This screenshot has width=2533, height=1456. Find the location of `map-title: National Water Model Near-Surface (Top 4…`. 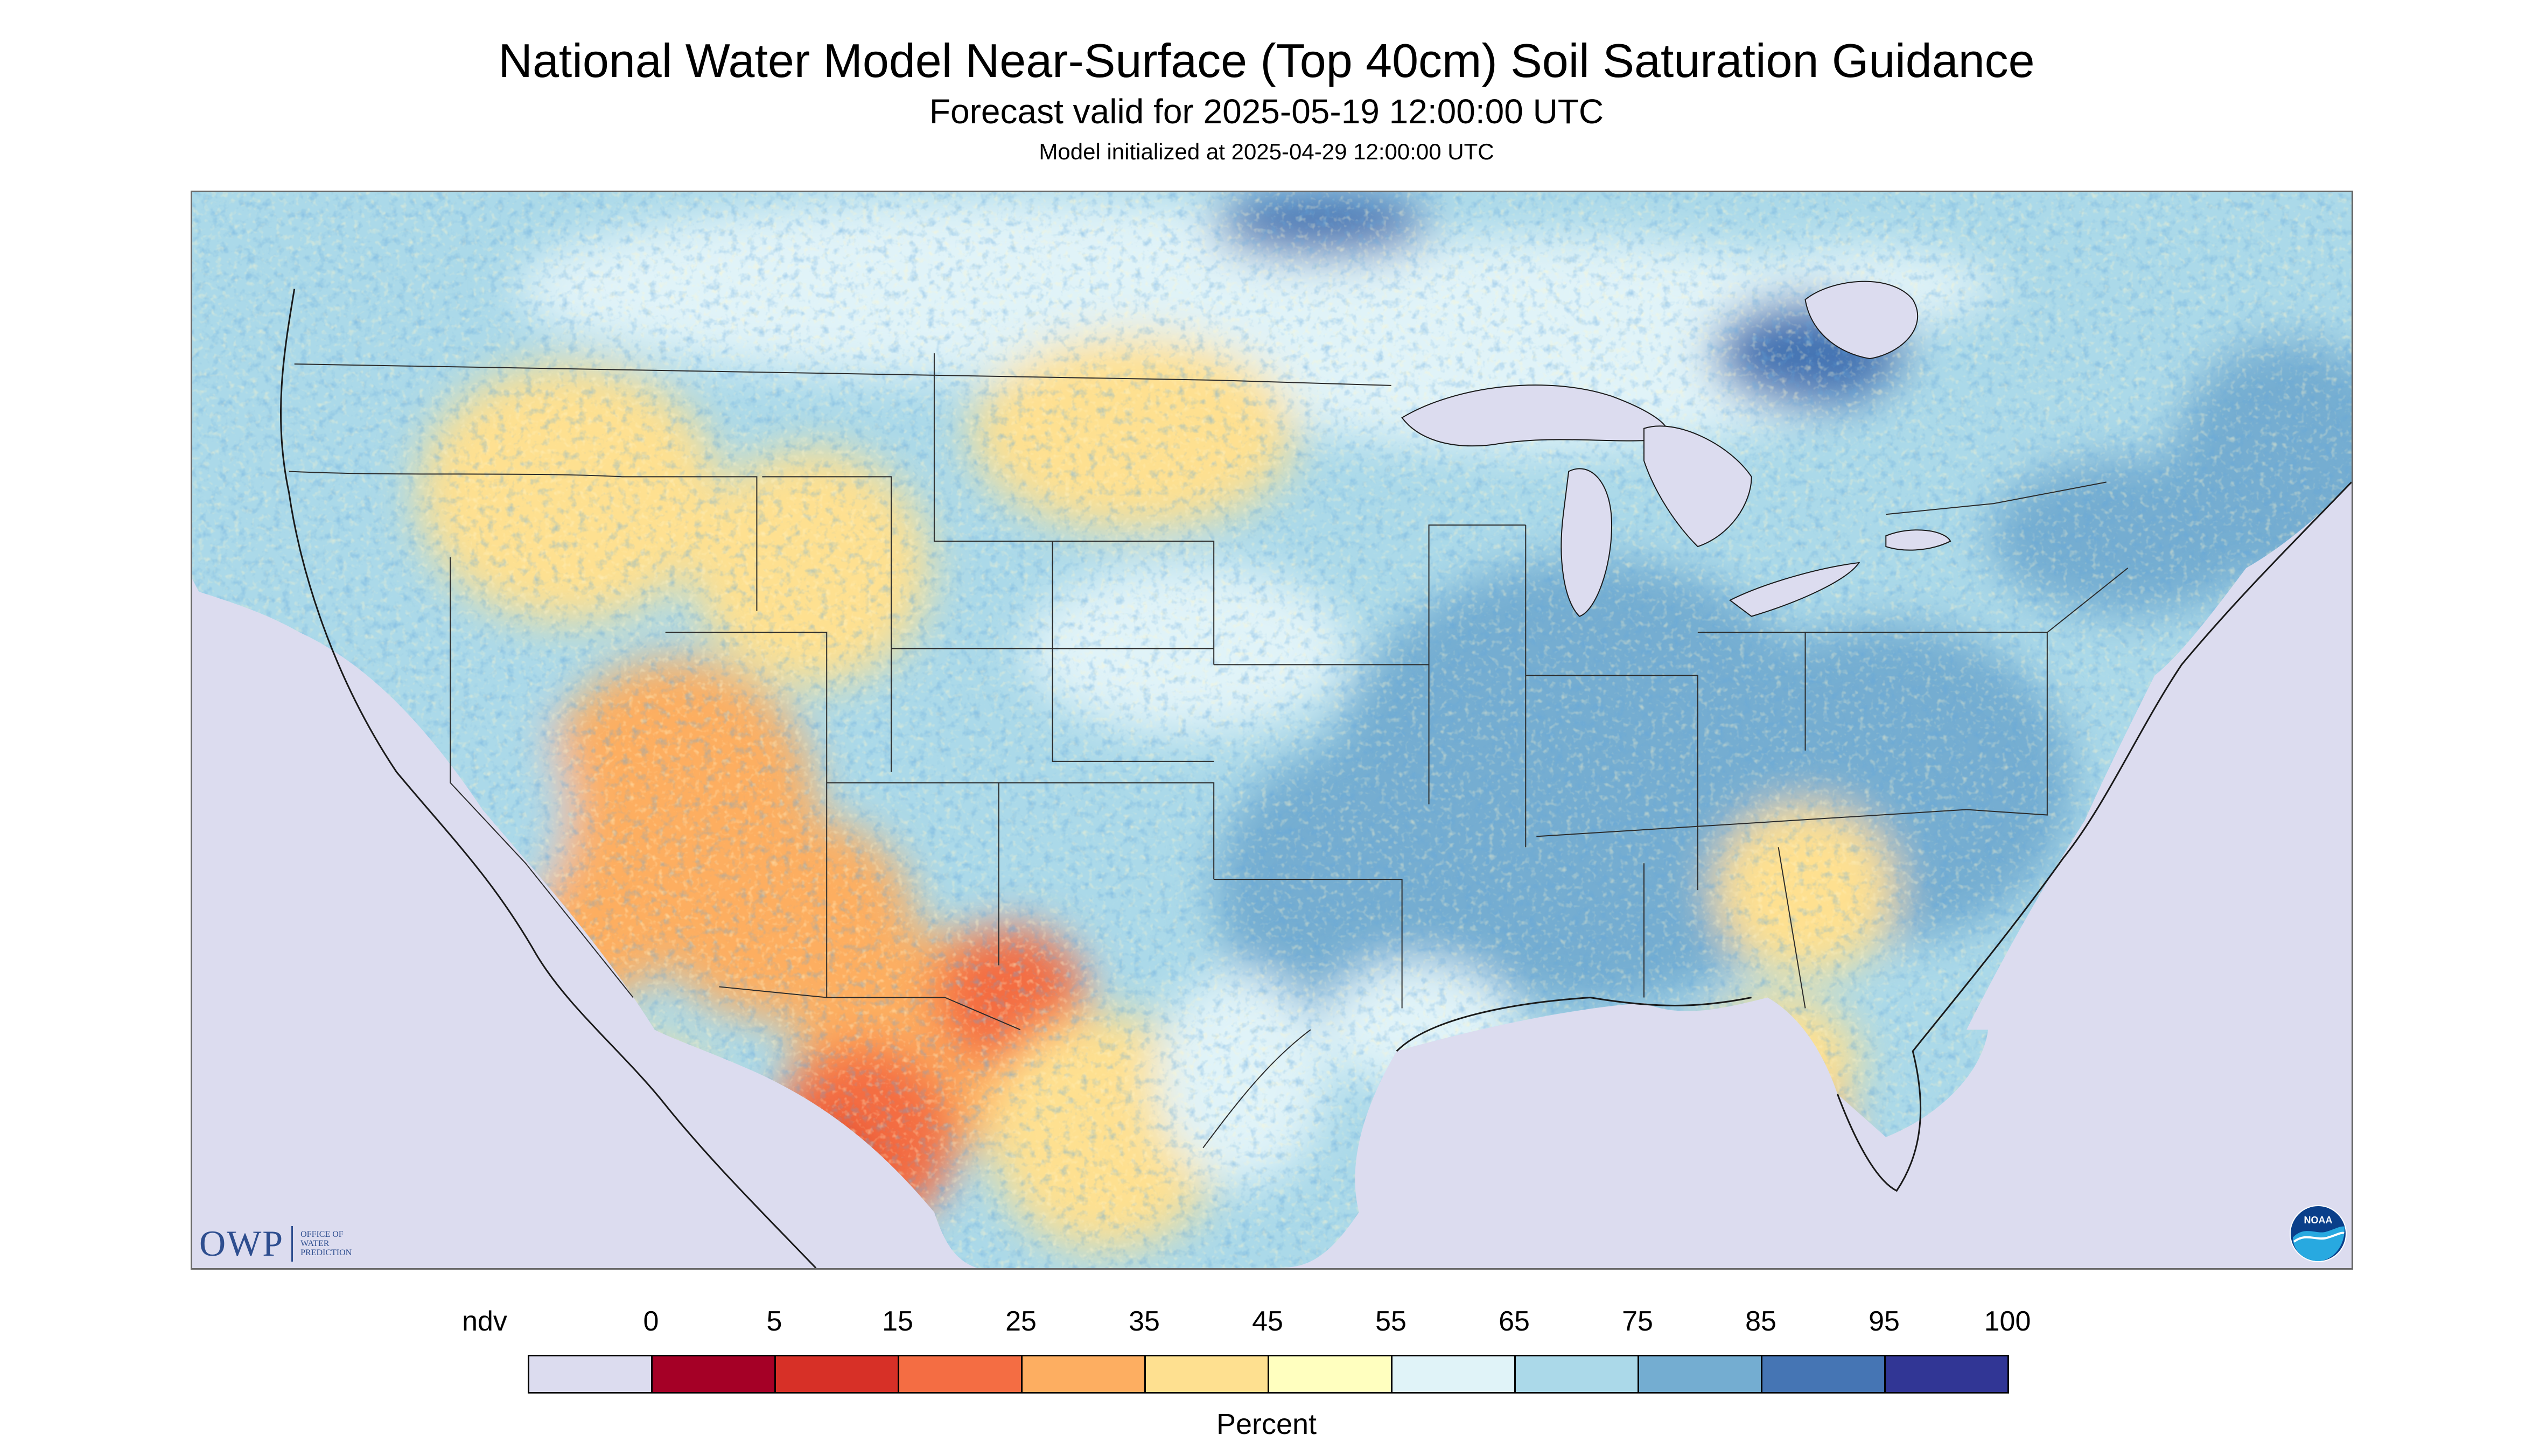

map-title: National Water Model Near-Surface (Top 4… is located at coordinates (1266, 60).